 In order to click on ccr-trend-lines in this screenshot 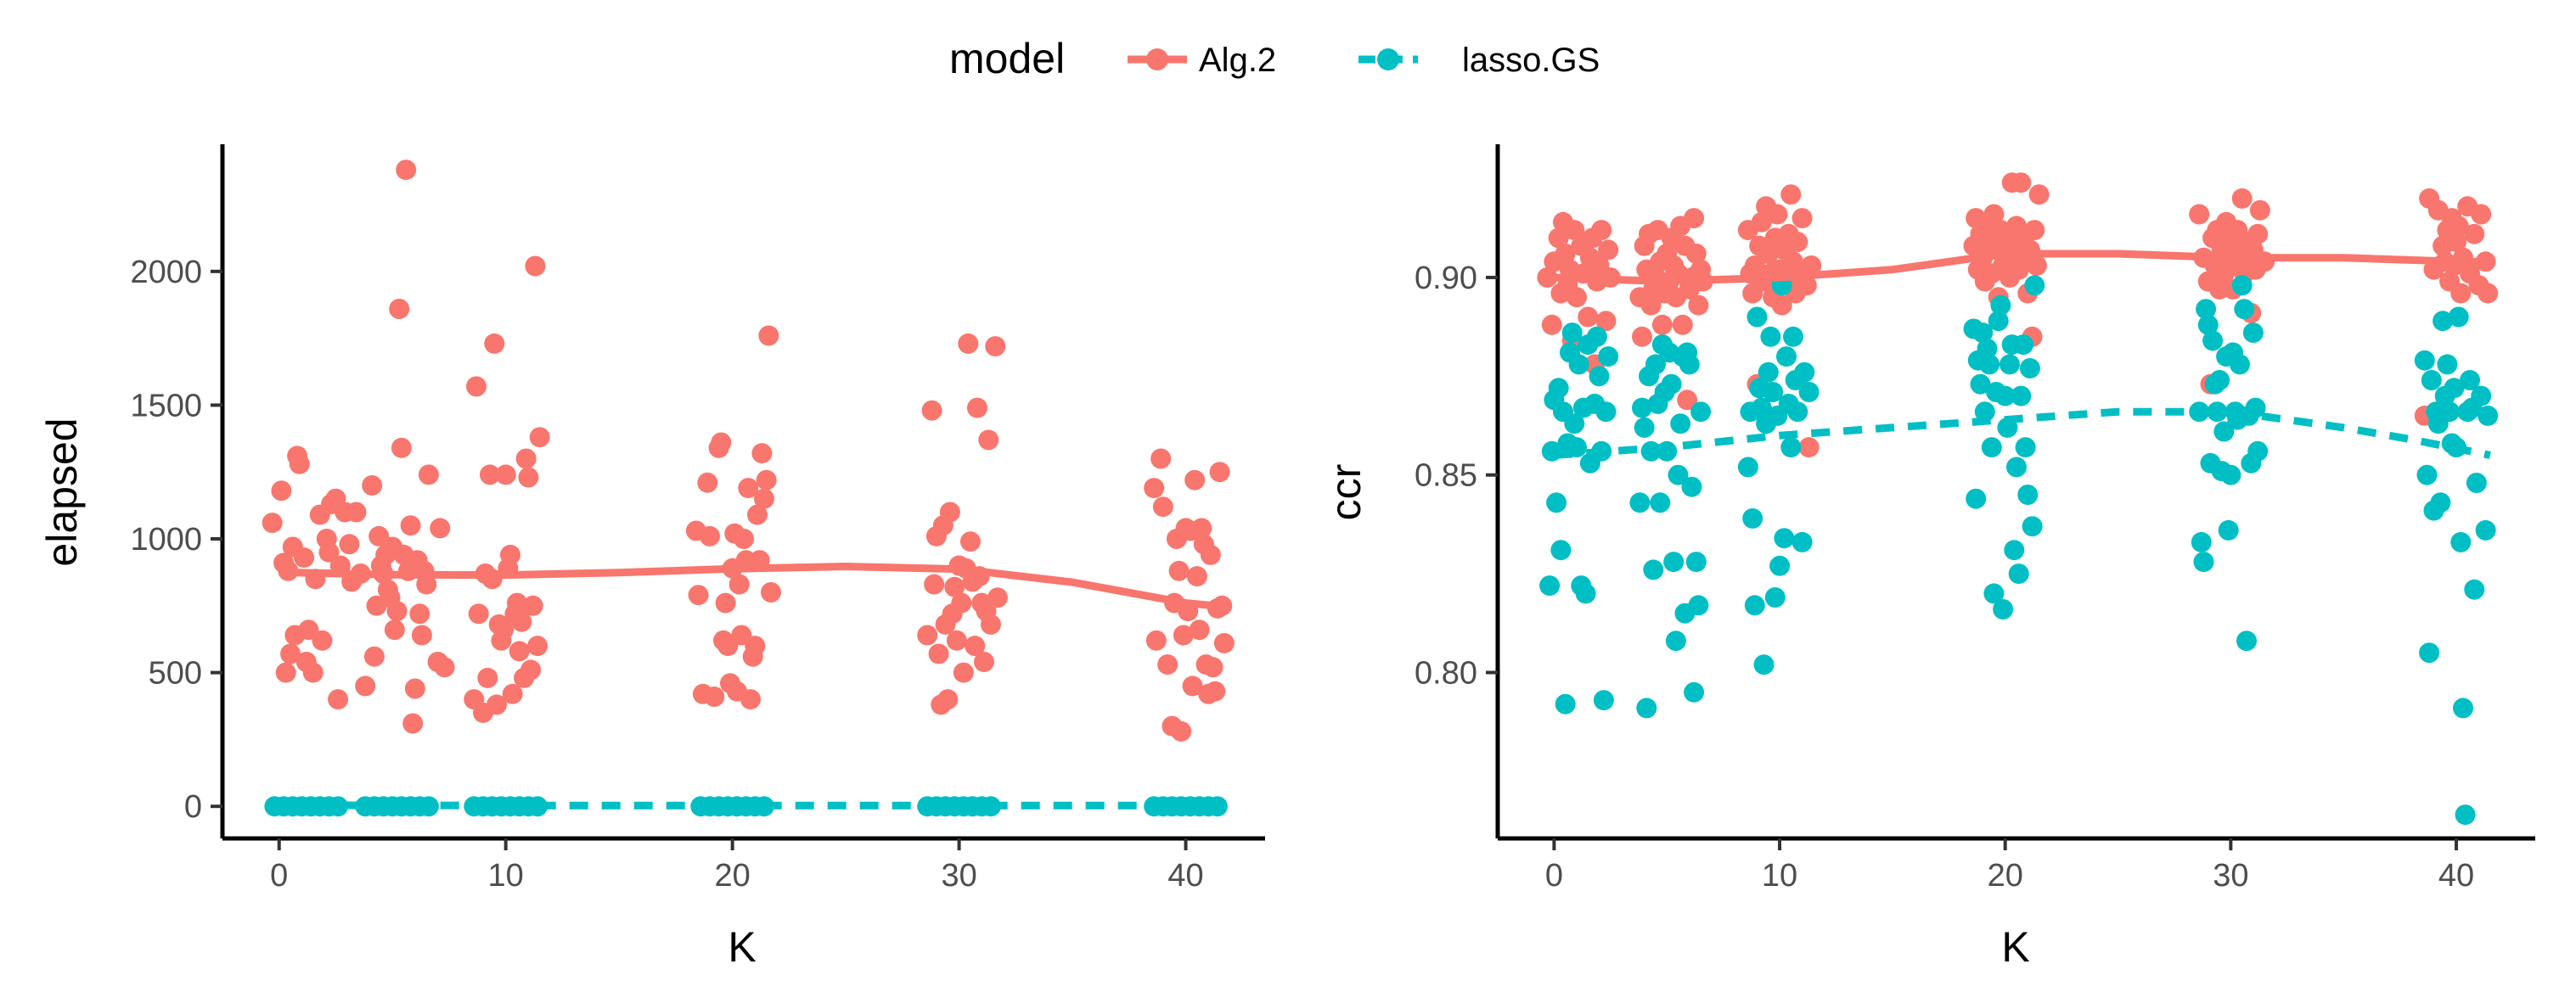, I will do `click(2022, 354)`.